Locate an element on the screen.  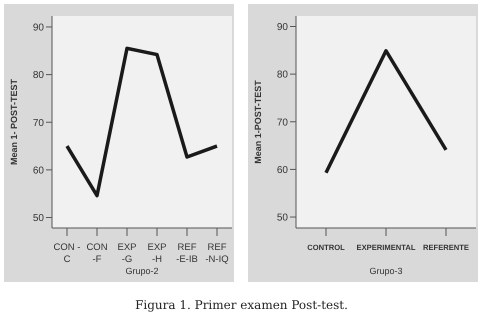
x-tick-label: REF -E-IB is located at coordinates (187, 253).